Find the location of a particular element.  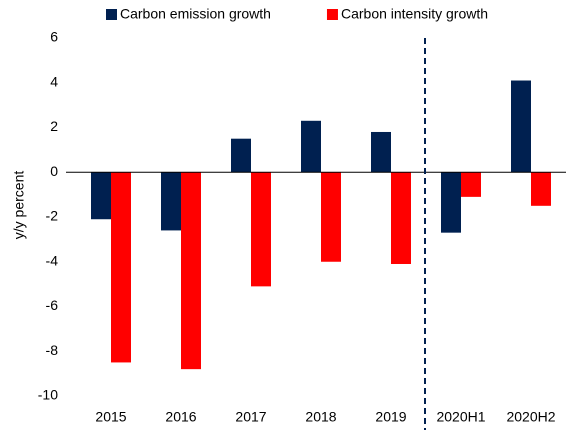

x-tick-label: 2017 is located at coordinates (250, 417).